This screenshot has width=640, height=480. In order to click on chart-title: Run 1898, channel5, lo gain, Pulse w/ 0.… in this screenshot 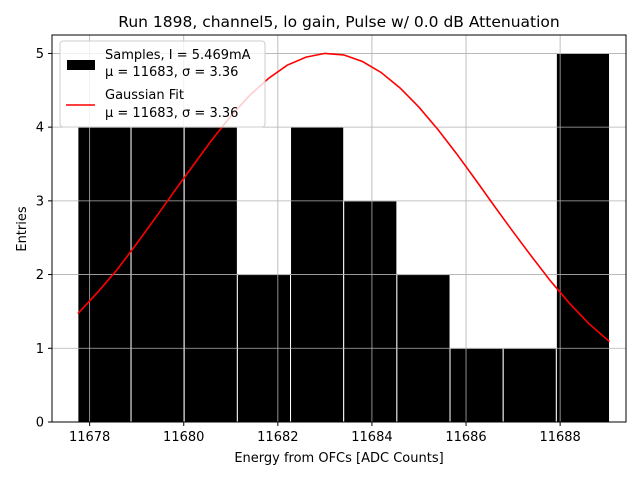, I will do `click(338, 22)`.